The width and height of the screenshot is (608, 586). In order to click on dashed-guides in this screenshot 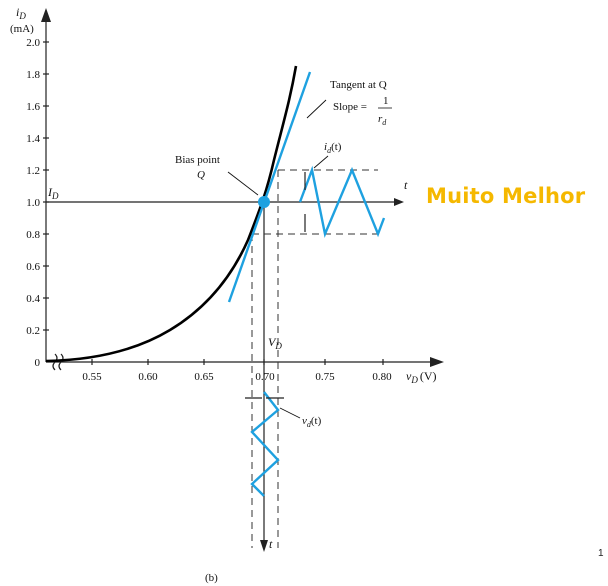, I will do `click(314, 358)`.